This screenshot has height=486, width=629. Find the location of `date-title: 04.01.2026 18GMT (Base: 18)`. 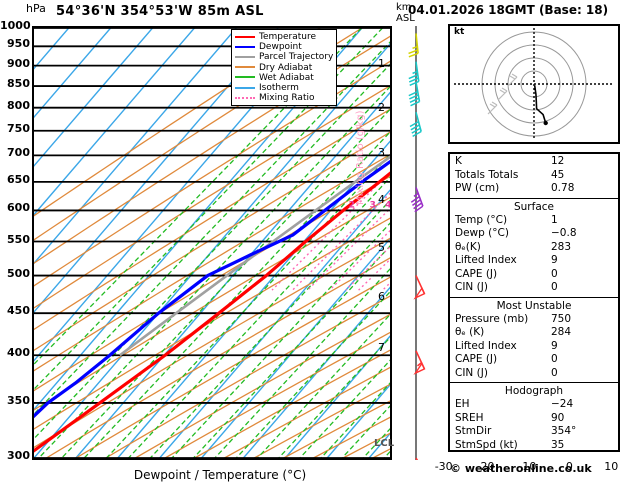

date-title: 04.01.2026 18GMT (Base: 18) is located at coordinates (508, 10).